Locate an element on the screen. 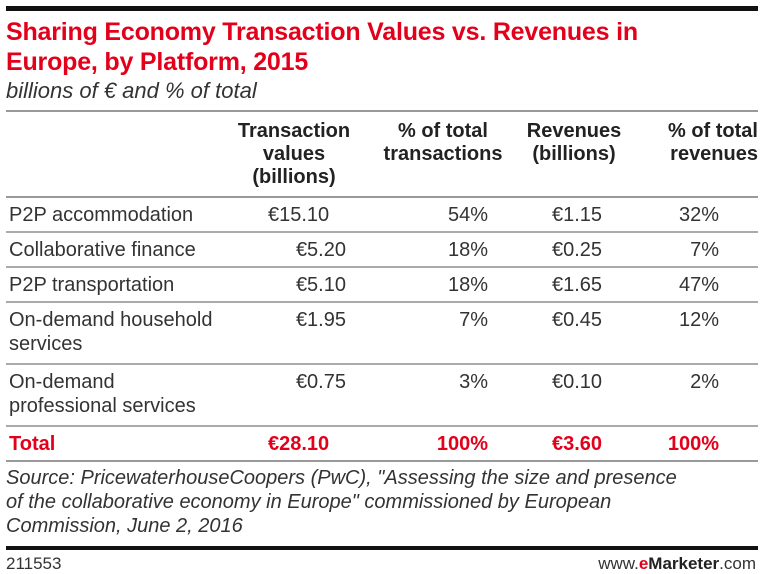 The width and height of the screenshot is (768, 574). table-row: P2P transportation €5.10 18% €1.65 47% is located at coordinates (382, 284).